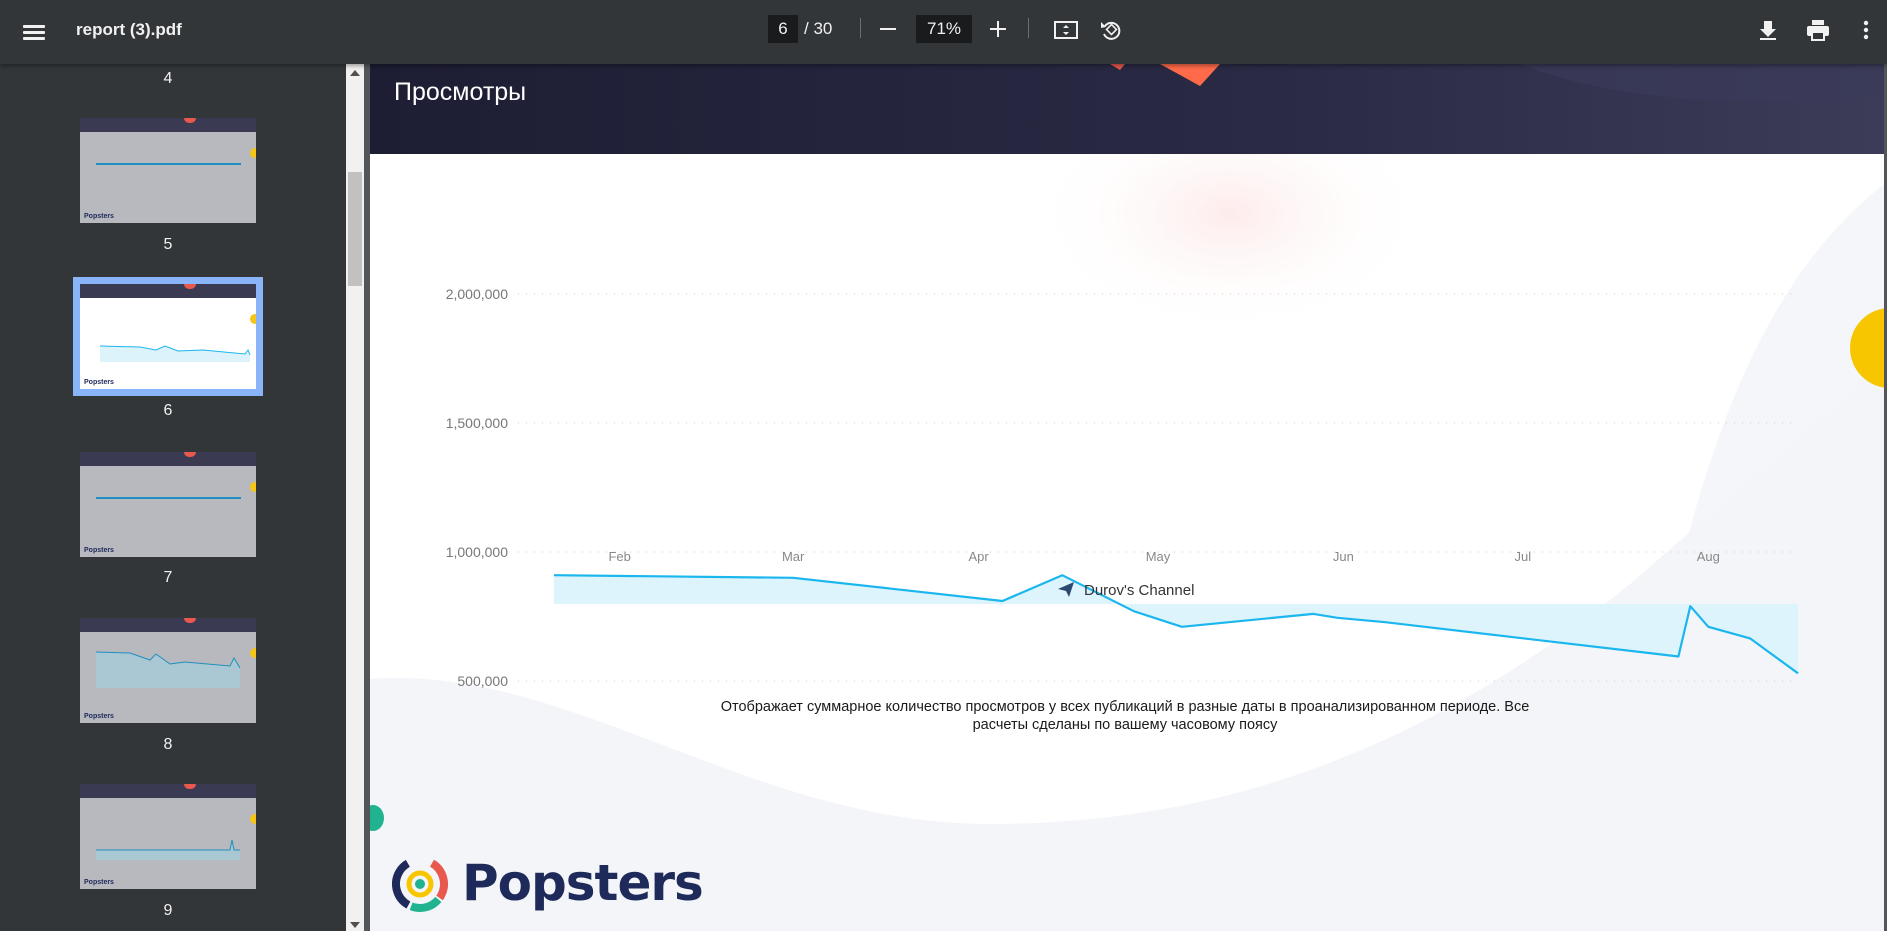 This screenshot has height=931, width=1887. Describe the element at coordinates (355, 925) in the screenshot. I see `scroll-down-icon` at that location.